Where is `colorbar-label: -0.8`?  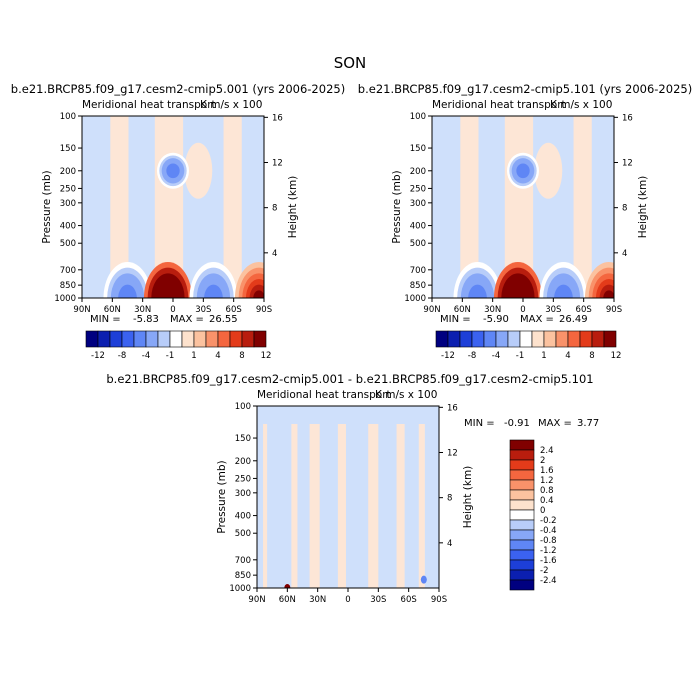
colorbar-label: -0.8 is located at coordinates (548, 541).